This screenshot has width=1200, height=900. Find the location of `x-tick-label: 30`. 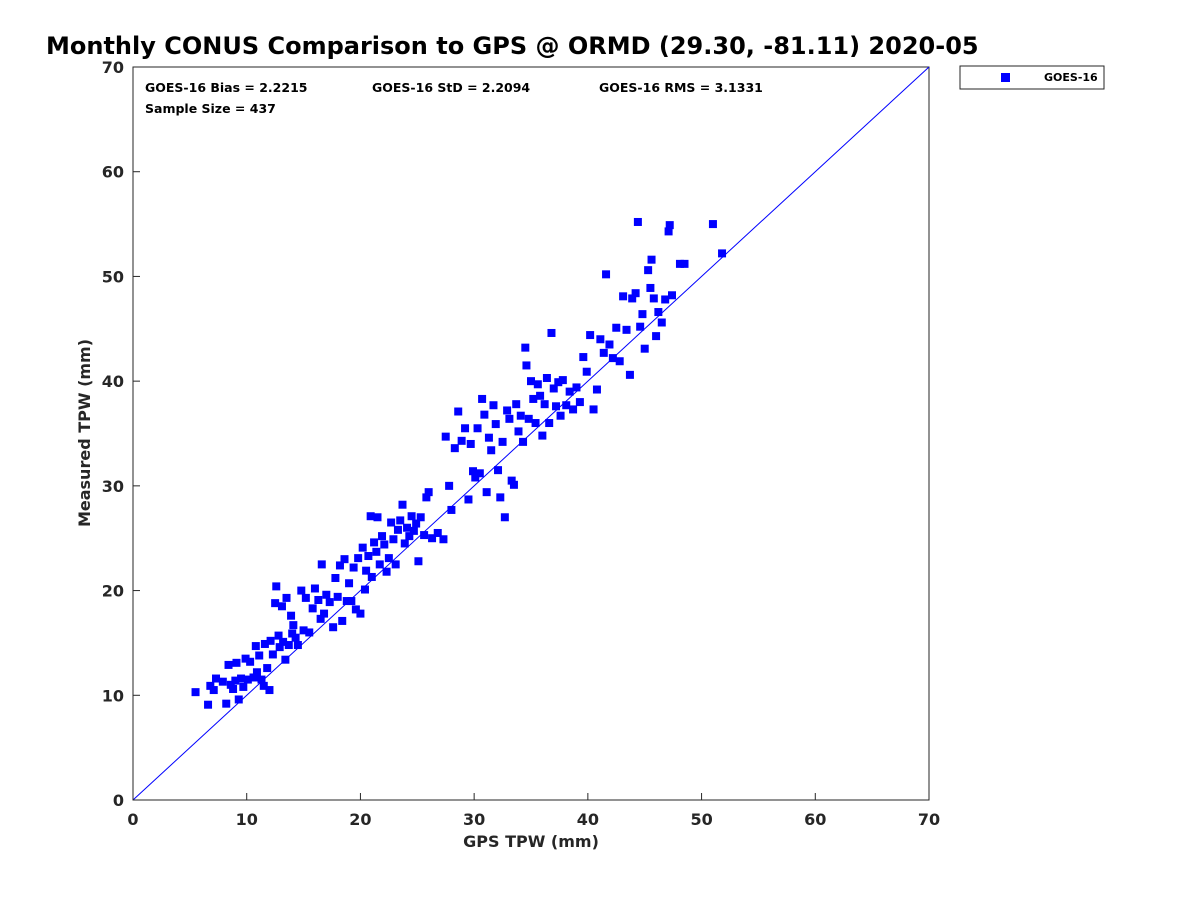

x-tick-label: 30 is located at coordinates (474, 819).